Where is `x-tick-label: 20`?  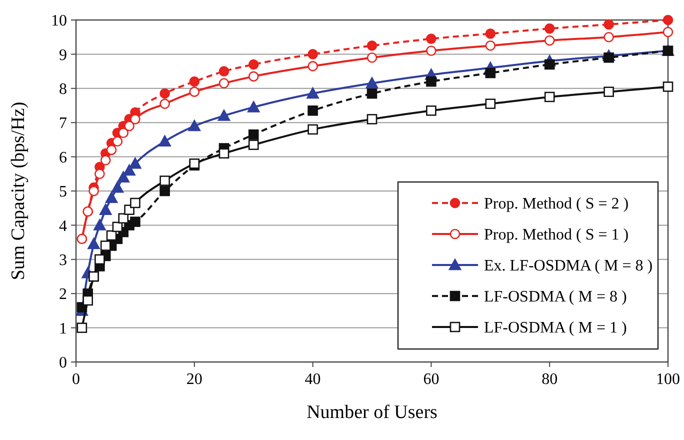
x-tick-label: 20 is located at coordinates (194, 379).